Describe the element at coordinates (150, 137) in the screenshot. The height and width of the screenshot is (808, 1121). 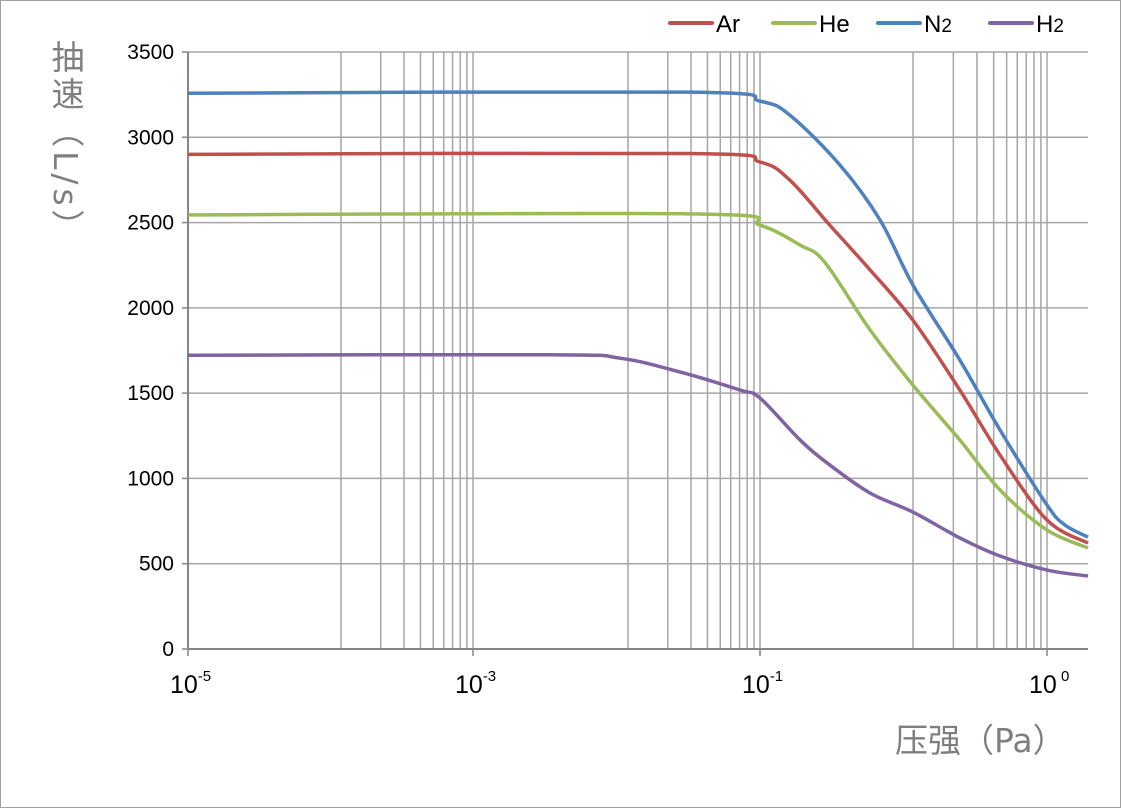
I see `y-tick-label: 3000` at that location.